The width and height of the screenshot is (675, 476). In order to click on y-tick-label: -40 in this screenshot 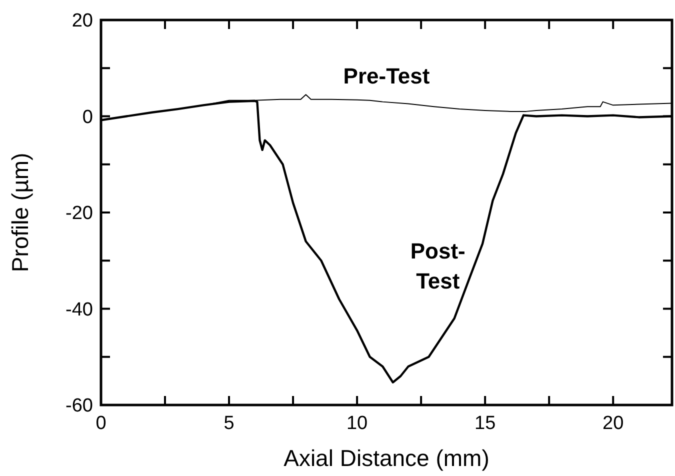, I will do `click(79, 309)`.